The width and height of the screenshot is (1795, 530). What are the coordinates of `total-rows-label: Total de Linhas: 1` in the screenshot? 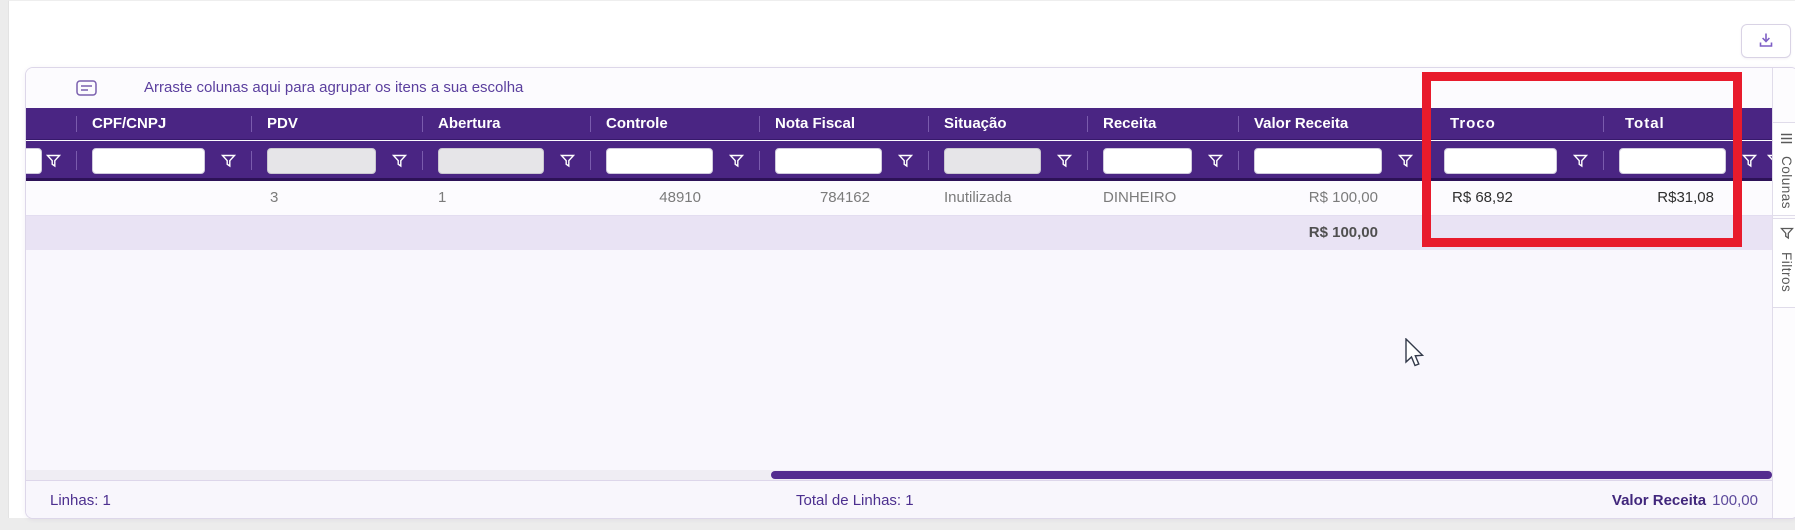 It's located at (855, 500).